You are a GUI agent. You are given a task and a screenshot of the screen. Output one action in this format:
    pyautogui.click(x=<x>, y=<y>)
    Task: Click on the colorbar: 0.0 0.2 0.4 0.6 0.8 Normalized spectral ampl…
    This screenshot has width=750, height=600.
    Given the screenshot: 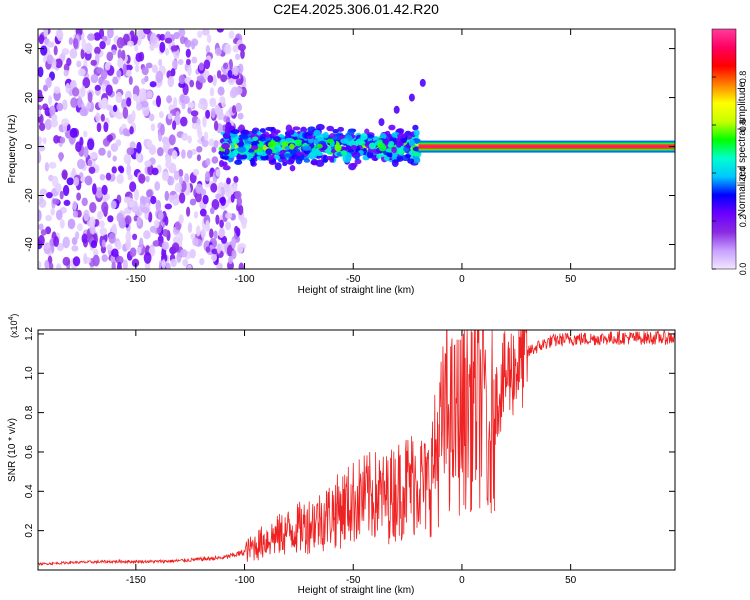 What is the action you would take?
    pyautogui.click(x=729, y=151)
    